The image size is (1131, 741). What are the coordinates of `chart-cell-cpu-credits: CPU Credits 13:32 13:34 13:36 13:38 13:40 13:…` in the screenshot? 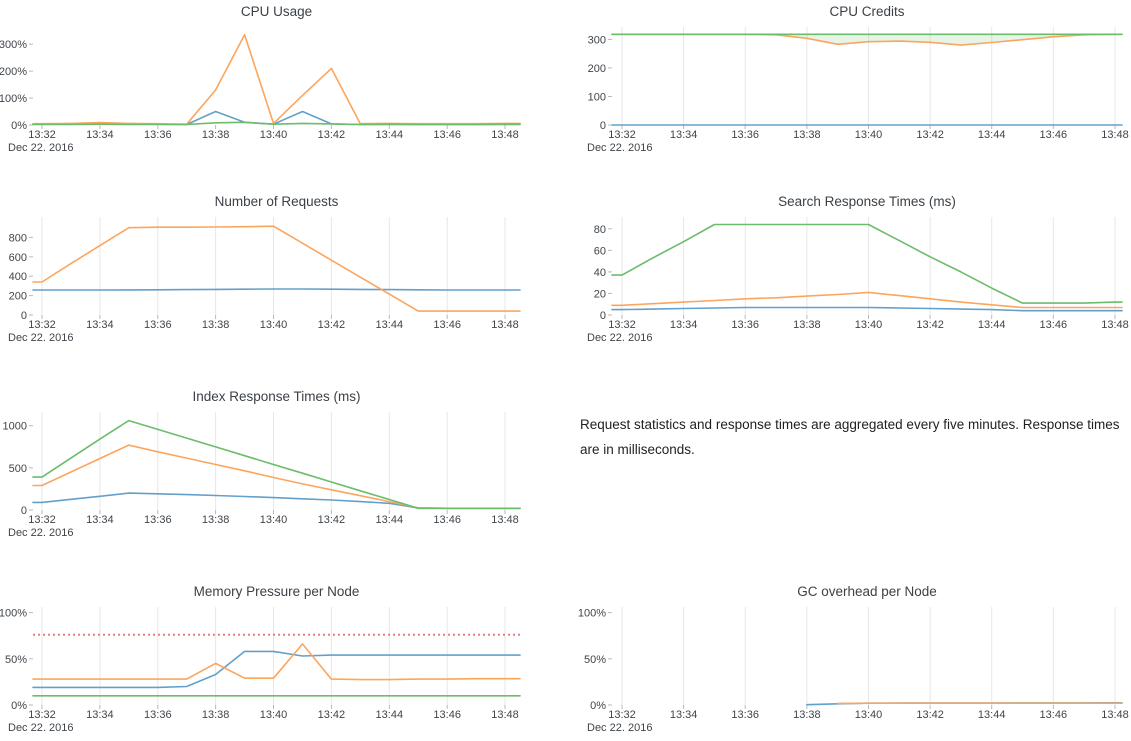 It's located at (848, 80).